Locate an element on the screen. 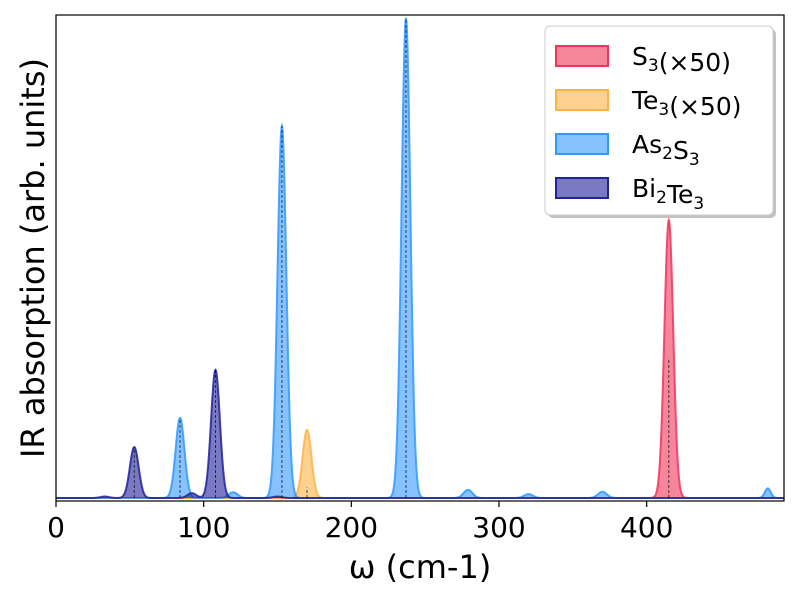  x-tick-label: 400 is located at coordinates (646, 527).